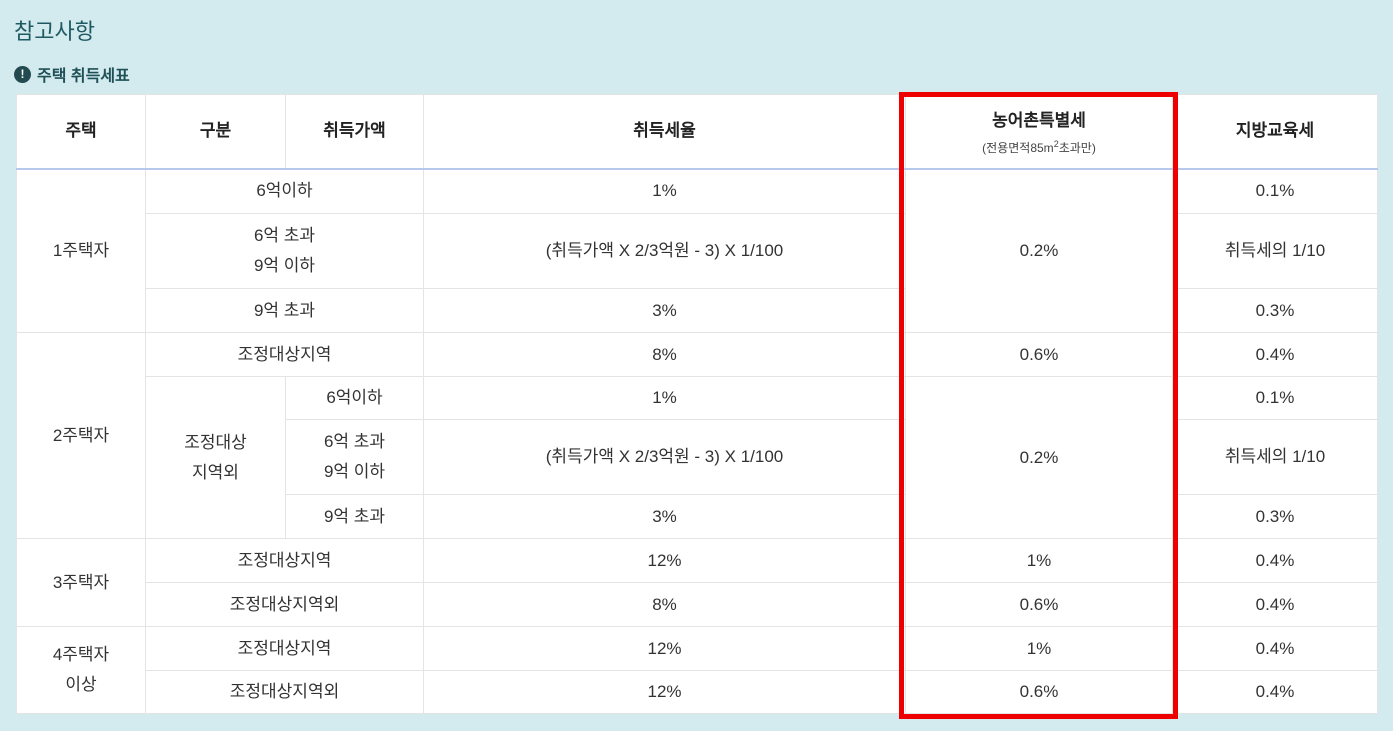 The width and height of the screenshot is (1393, 731). Describe the element at coordinates (83, 76) in the screenshot. I see `section-title-text: 주택 취득세표` at that location.